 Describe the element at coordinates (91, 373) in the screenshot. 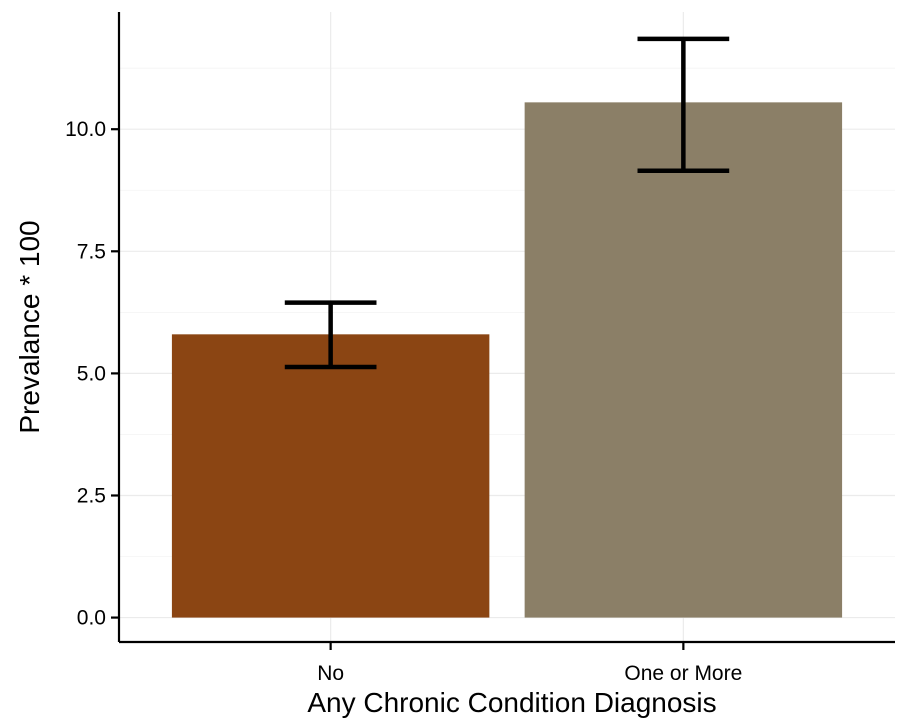

I see `y-tick-label: 5.0` at that location.